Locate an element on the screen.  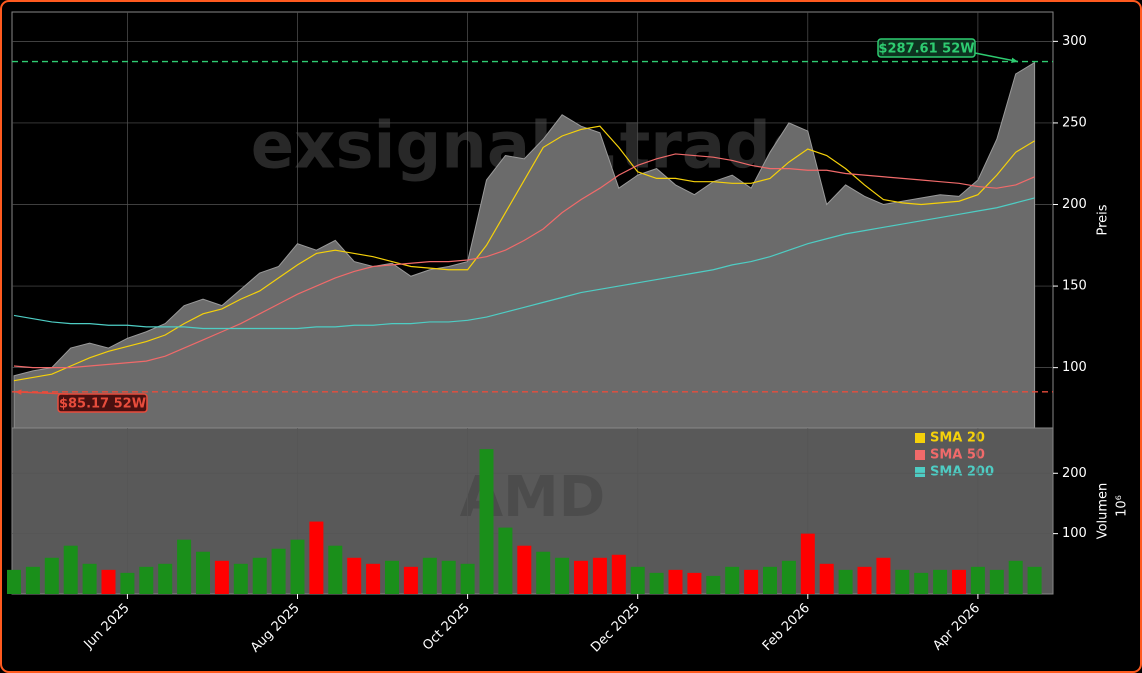
y-axis-unit: 10⁶ is located at coordinates (1122, 506).